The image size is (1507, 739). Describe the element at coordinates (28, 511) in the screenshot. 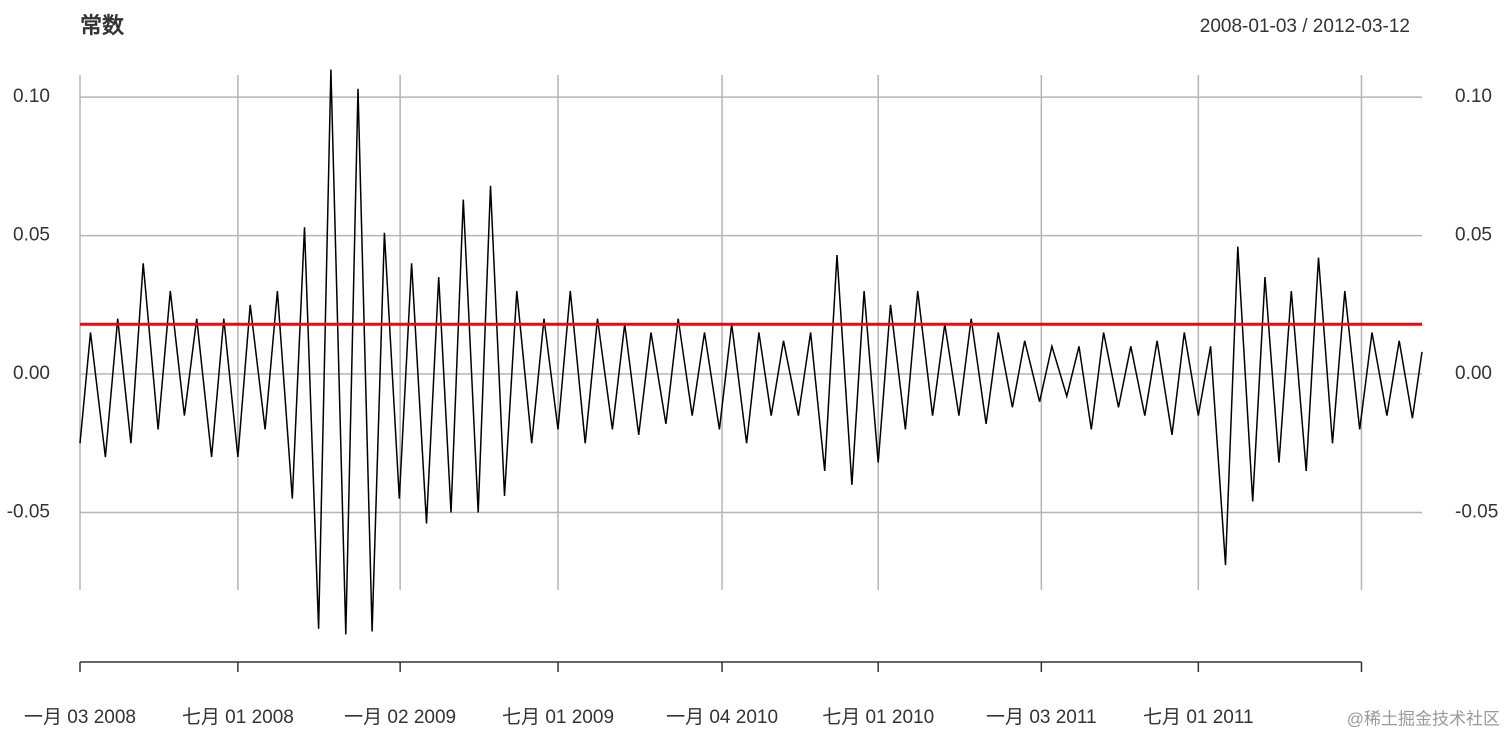

I see `y-tick-label: -0.05` at that location.